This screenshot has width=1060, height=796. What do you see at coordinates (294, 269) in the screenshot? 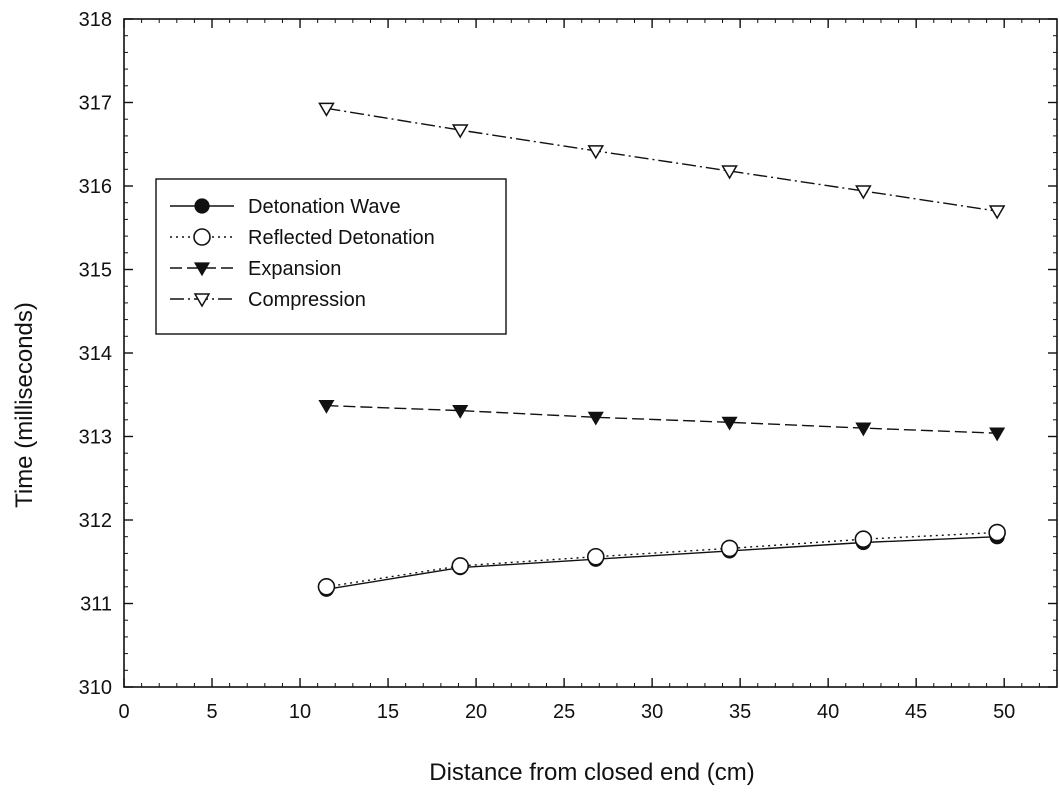
I see `legend-label: Expansion` at bounding box center [294, 269].